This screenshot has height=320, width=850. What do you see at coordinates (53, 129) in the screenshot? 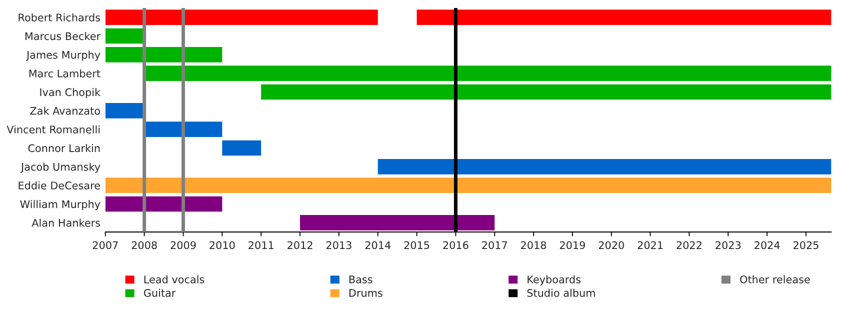
I see `y-tick-label: Vincent Romanelli` at bounding box center [53, 129].